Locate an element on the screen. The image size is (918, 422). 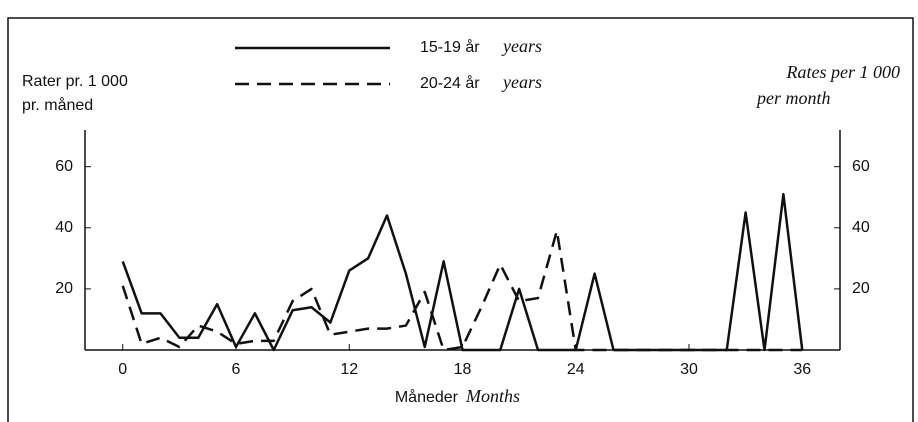
x-tick-label: 24 is located at coordinates (576, 369).